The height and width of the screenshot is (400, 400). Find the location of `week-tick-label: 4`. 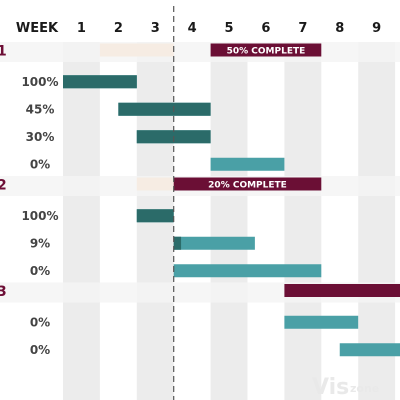

week-tick-label: 4 is located at coordinates (192, 28).